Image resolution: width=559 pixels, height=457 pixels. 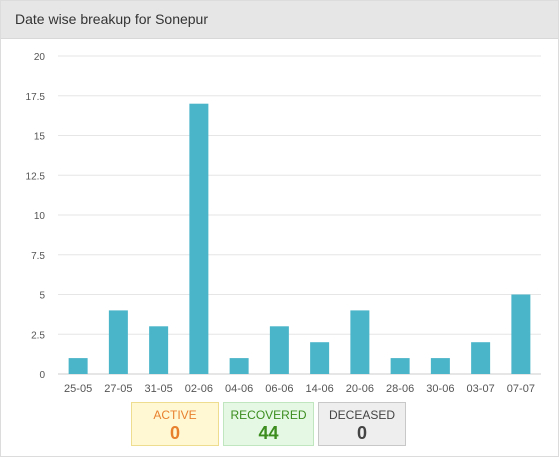 What do you see at coordinates (42, 375) in the screenshot?
I see `y-tick-label: 0` at bounding box center [42, 375].